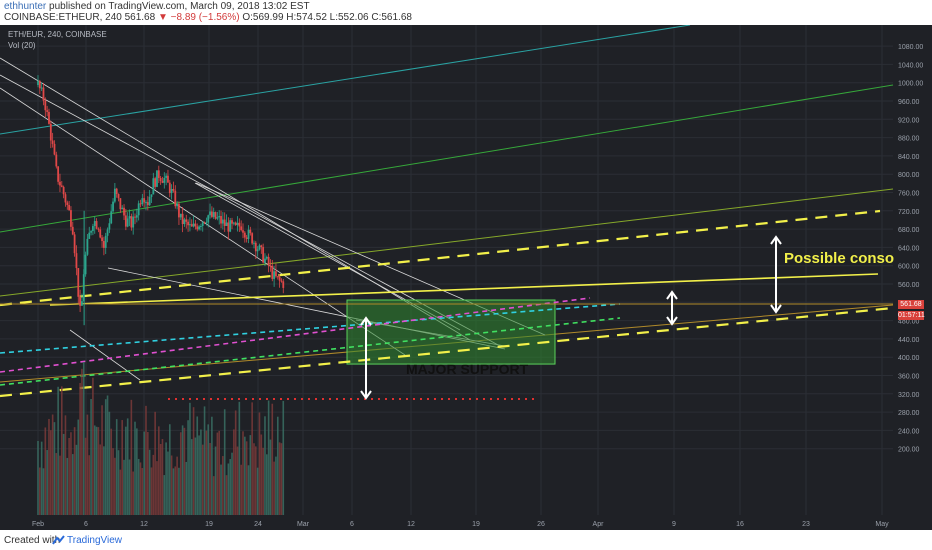  Describe the element at coordinates (25, 6) in the screenshot. I see `author-link: ethhunter` at that location.